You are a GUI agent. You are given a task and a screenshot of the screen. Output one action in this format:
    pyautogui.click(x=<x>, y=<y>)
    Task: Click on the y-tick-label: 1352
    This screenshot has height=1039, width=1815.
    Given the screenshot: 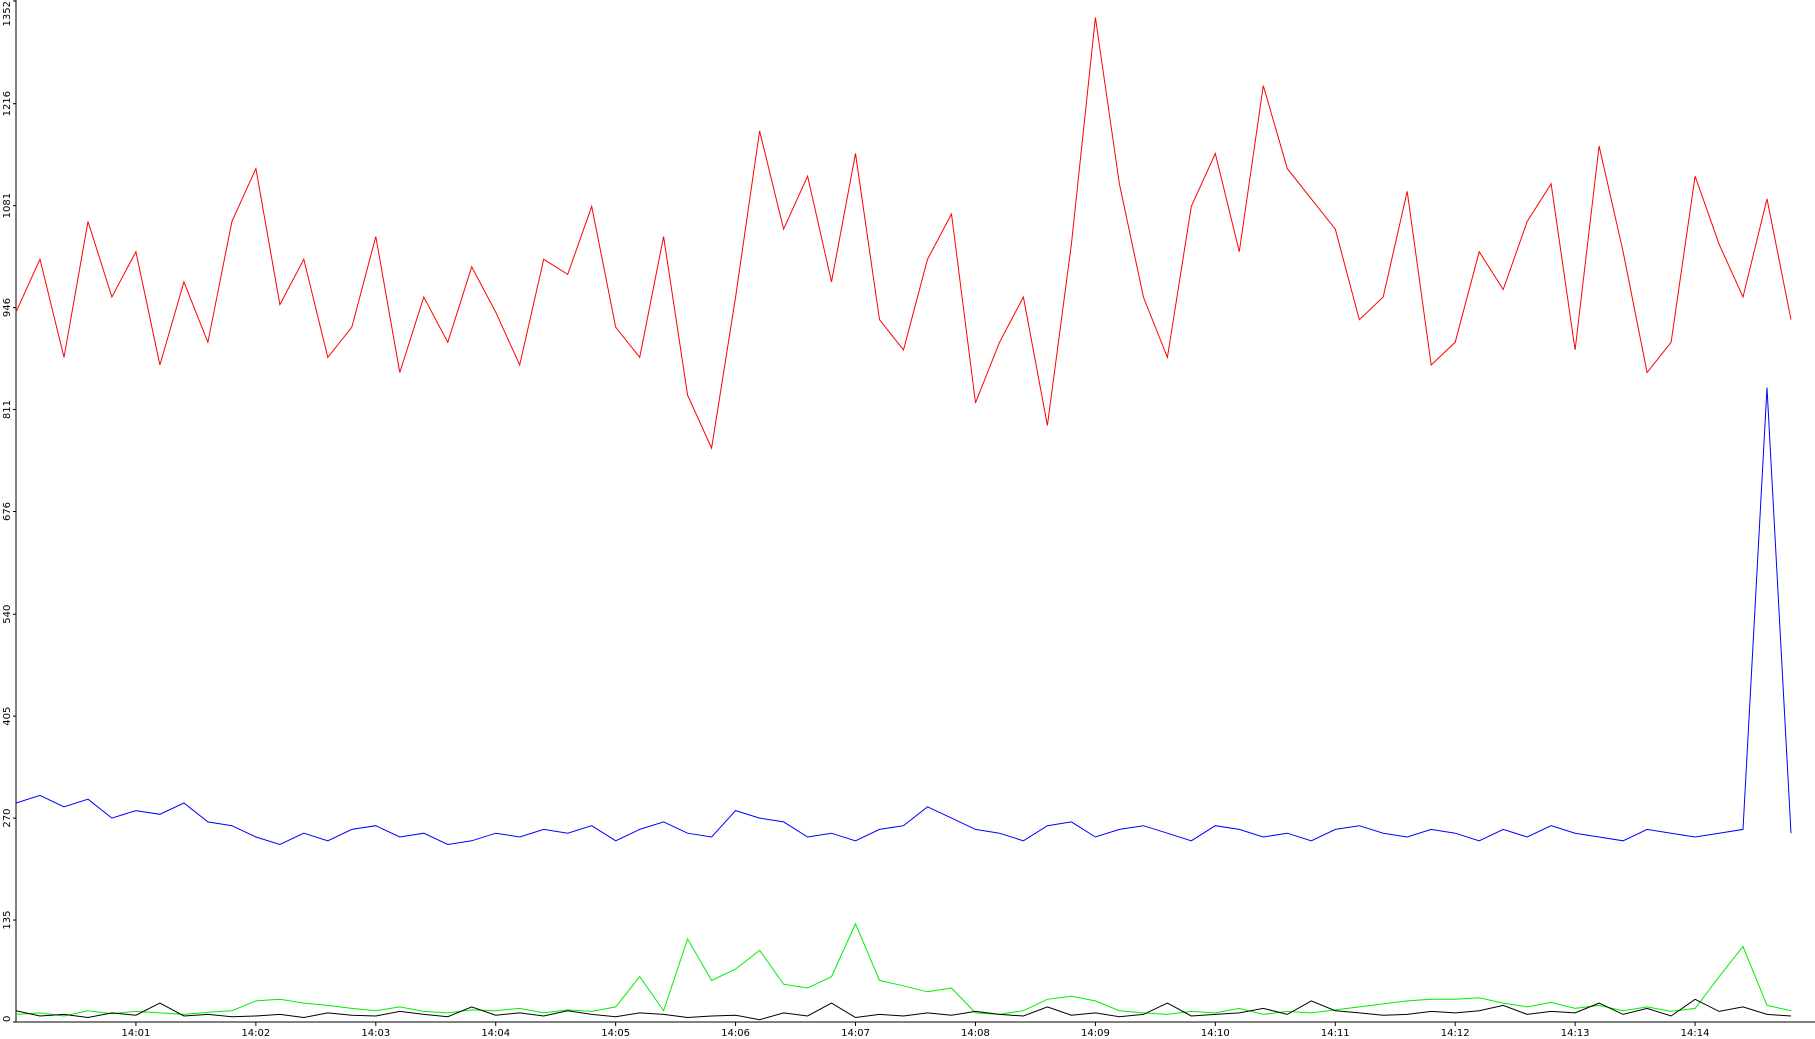 What is the action you would take?
    pyautogui.click(x=7, y=13)
    